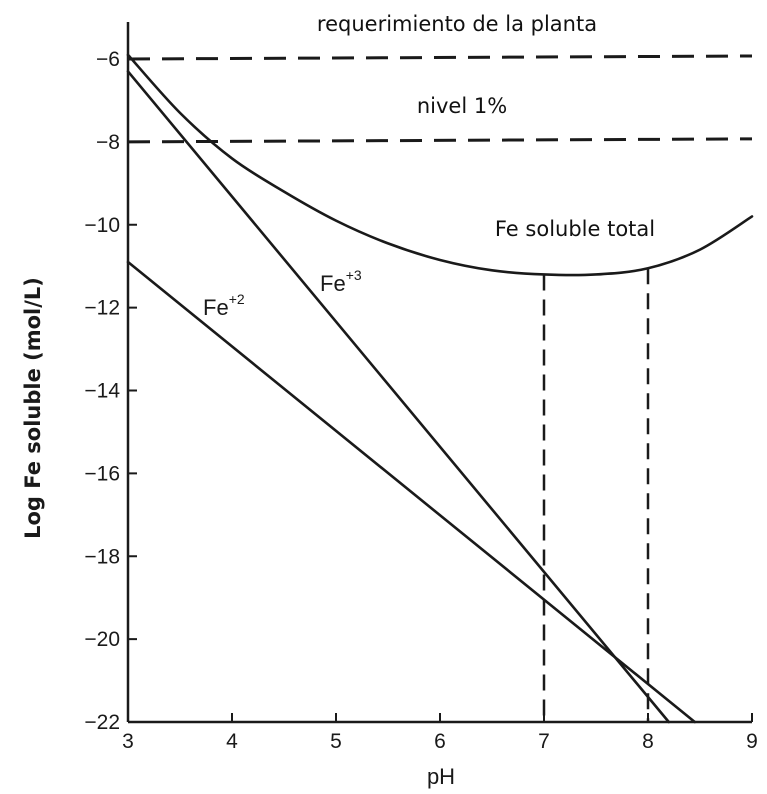 The image size is (767, 794). What do you see at coordinates (575, 229) in the screenshot?
I see `series-label-fe-total: Fe soluble total` at bounding box center [575, 229].